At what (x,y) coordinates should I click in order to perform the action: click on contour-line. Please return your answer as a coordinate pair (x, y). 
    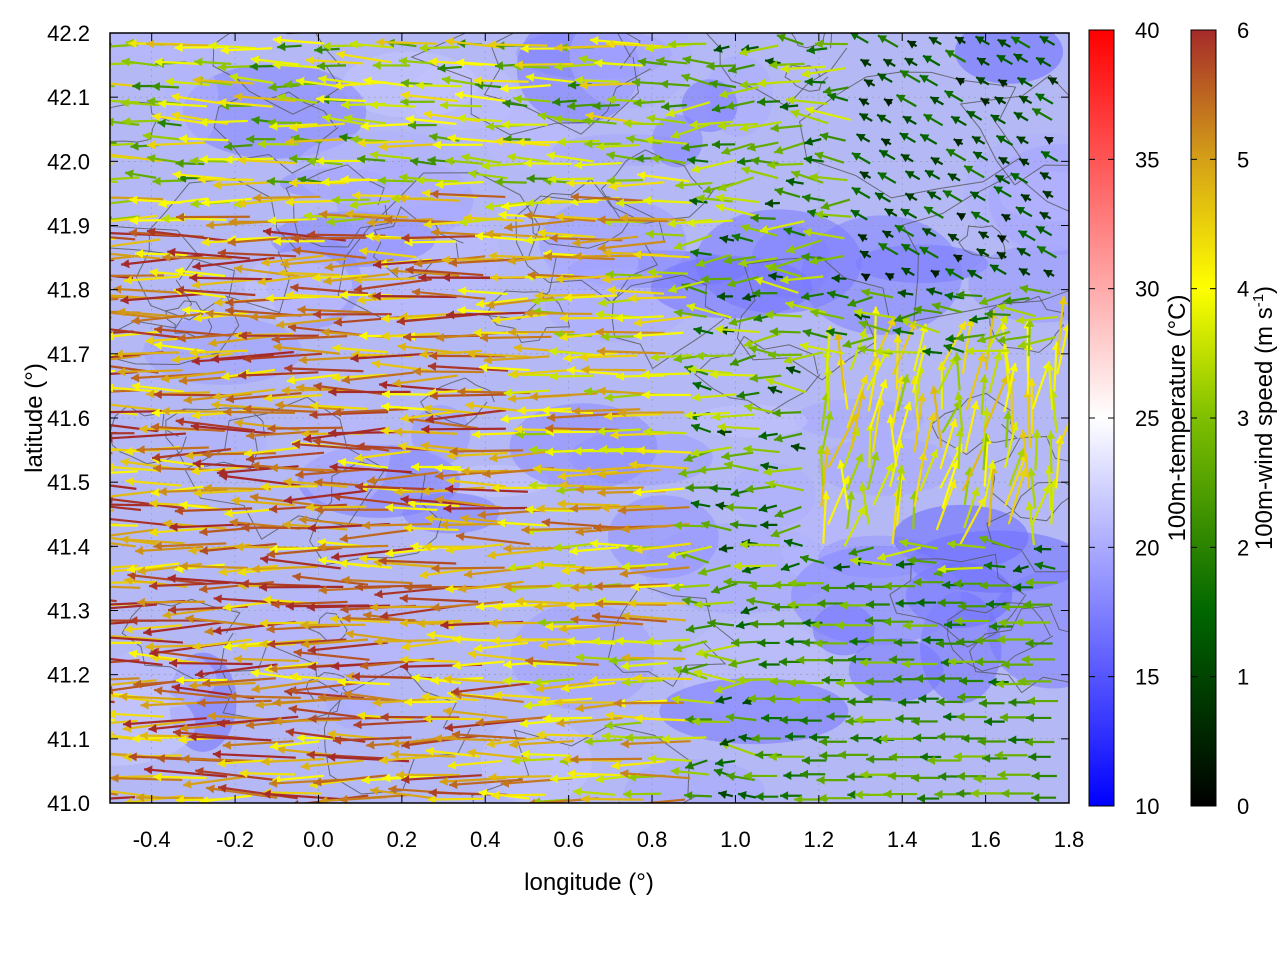
    Looking at the image, I should click on (447, 246).